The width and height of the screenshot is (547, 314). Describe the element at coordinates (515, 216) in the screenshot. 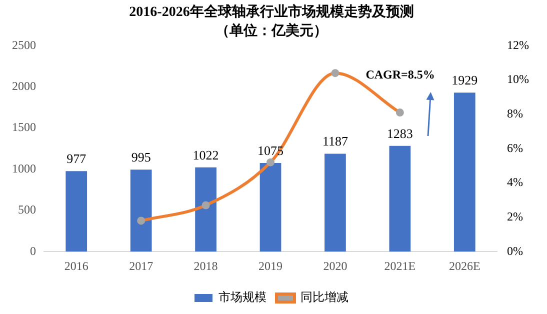

I see `y2-tick-label: 2%` at that location.